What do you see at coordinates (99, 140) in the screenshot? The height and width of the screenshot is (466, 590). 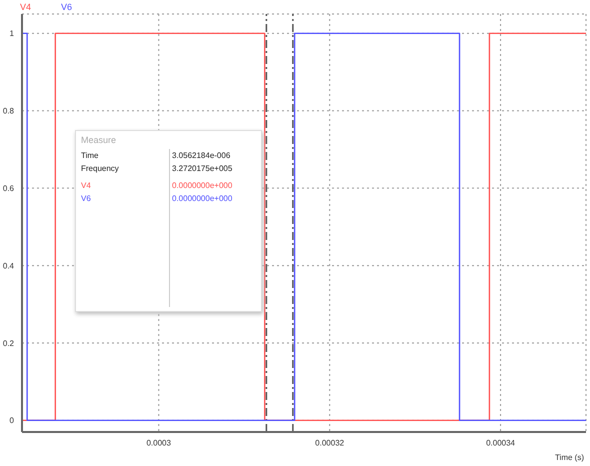 I see `annotation: Measure` at bounding box center [99, 140].